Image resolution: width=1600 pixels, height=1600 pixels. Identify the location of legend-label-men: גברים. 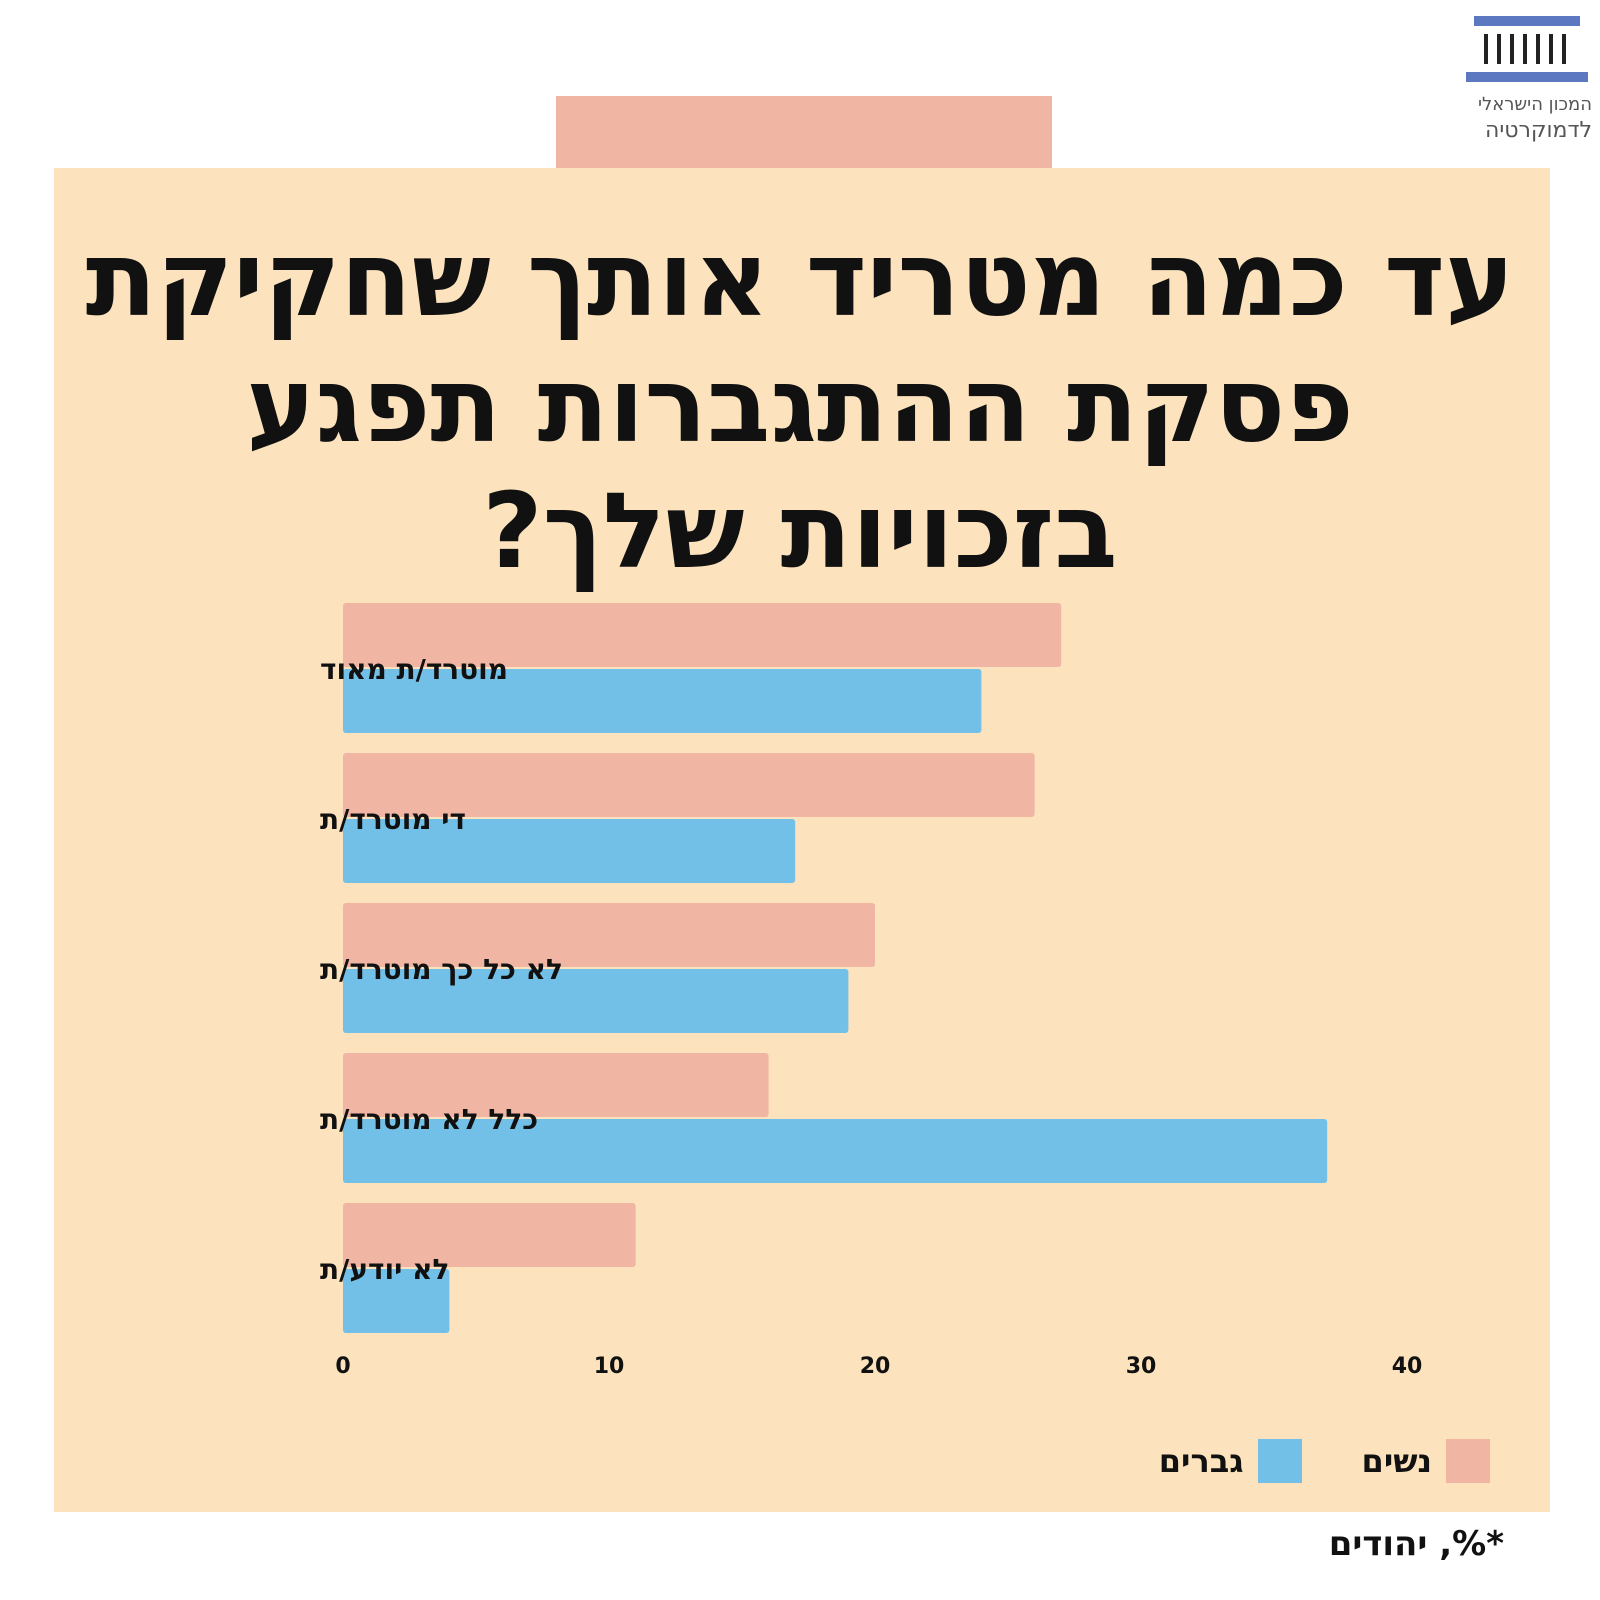
(1201, 1461).